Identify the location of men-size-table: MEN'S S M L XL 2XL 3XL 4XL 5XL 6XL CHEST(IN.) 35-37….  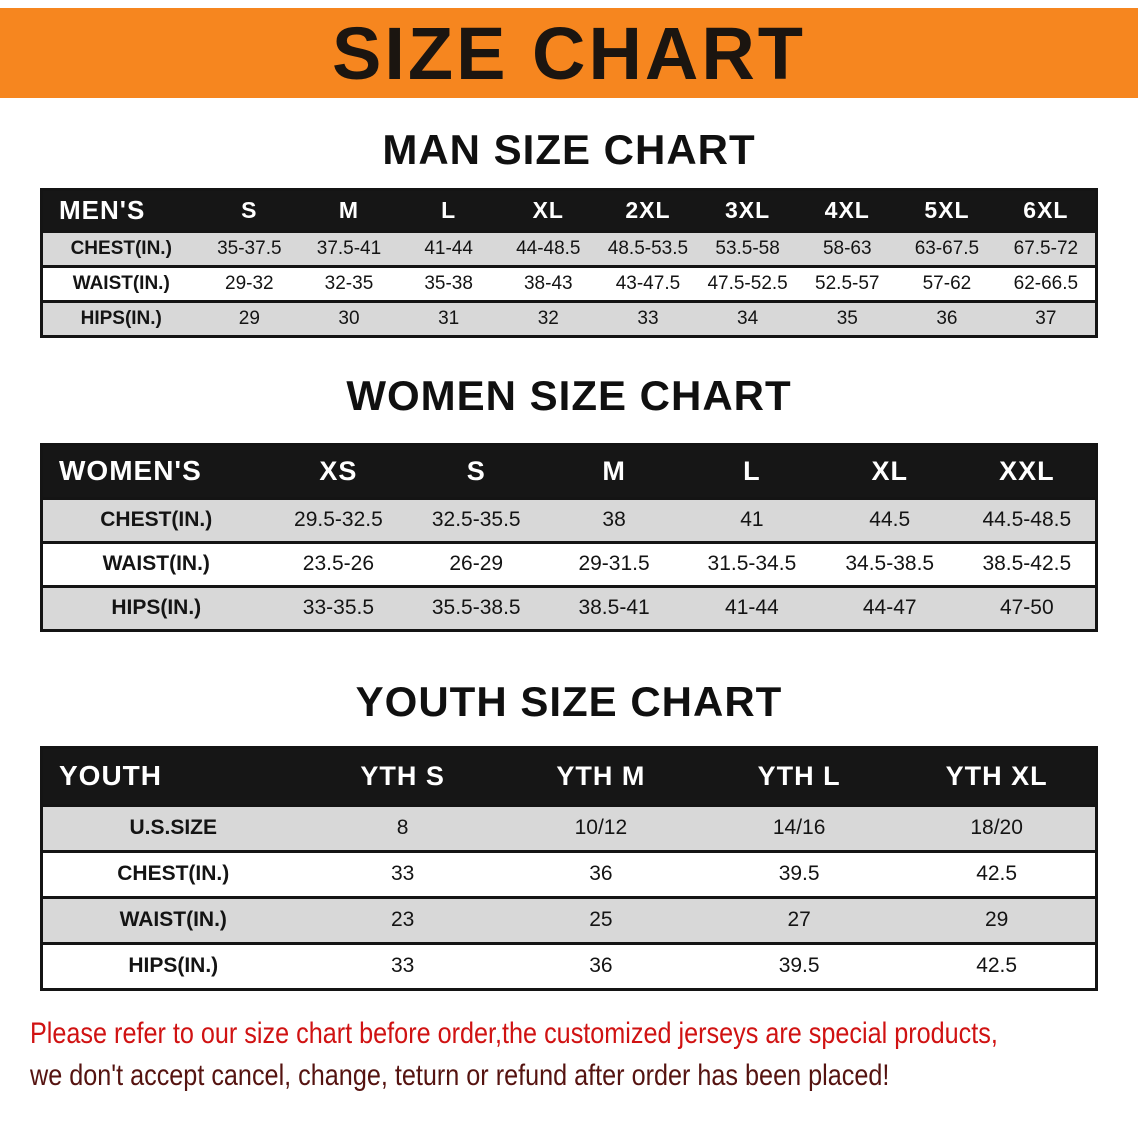
(569, 263).